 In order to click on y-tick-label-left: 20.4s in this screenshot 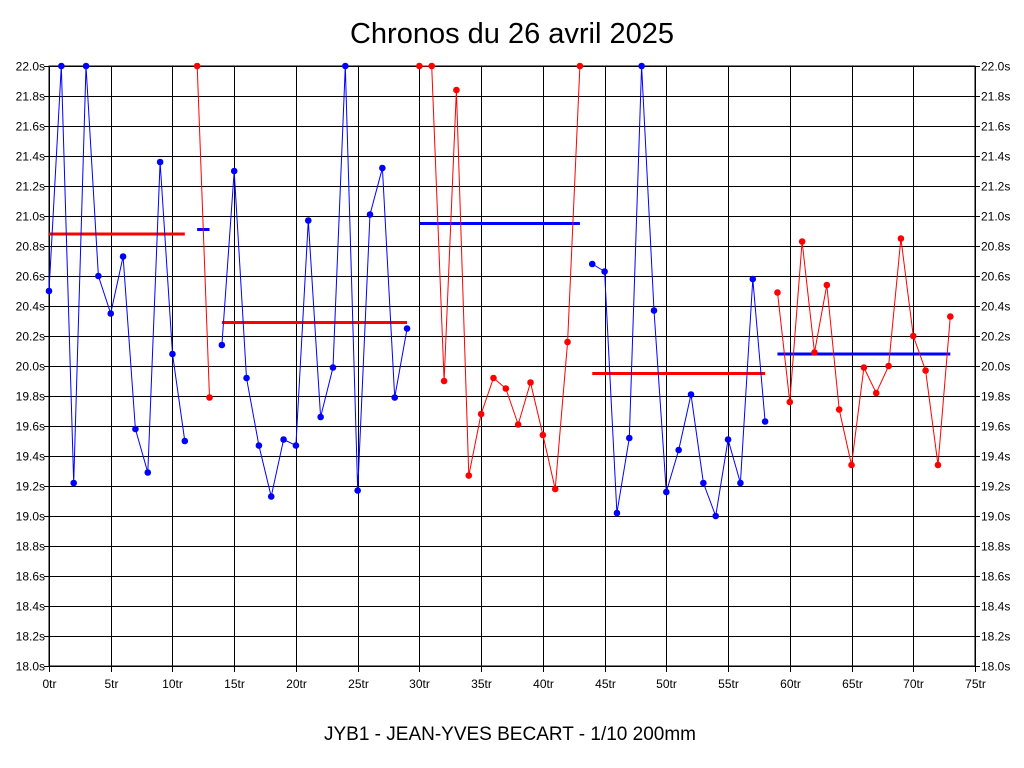, I will do `click(30, 307)`.